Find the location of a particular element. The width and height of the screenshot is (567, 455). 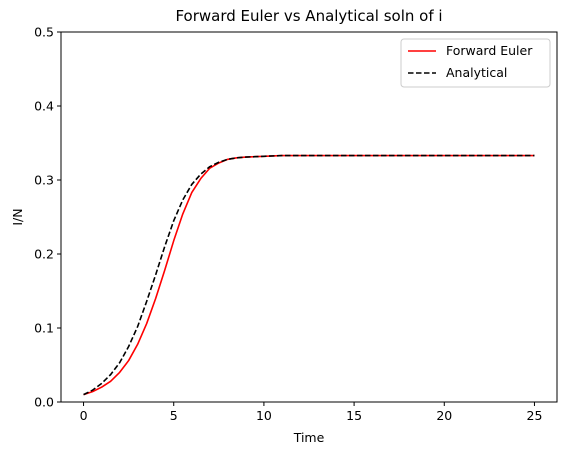

x-tick-label: 25 is located at coordinates (535, 415).